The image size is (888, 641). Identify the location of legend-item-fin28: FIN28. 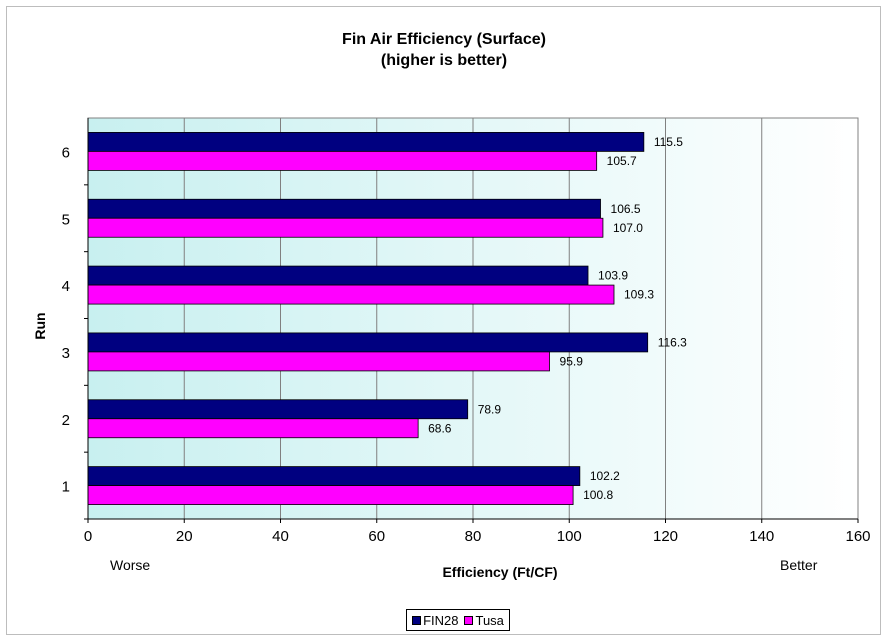
(435, 620).